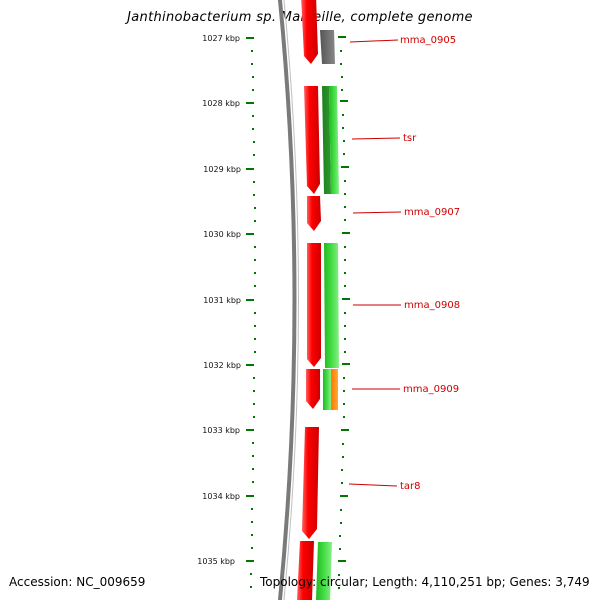  Describe the element at coordinates (77, 582) in the screenshot. I see `accession-text: Accession: NC_009659` at that location.